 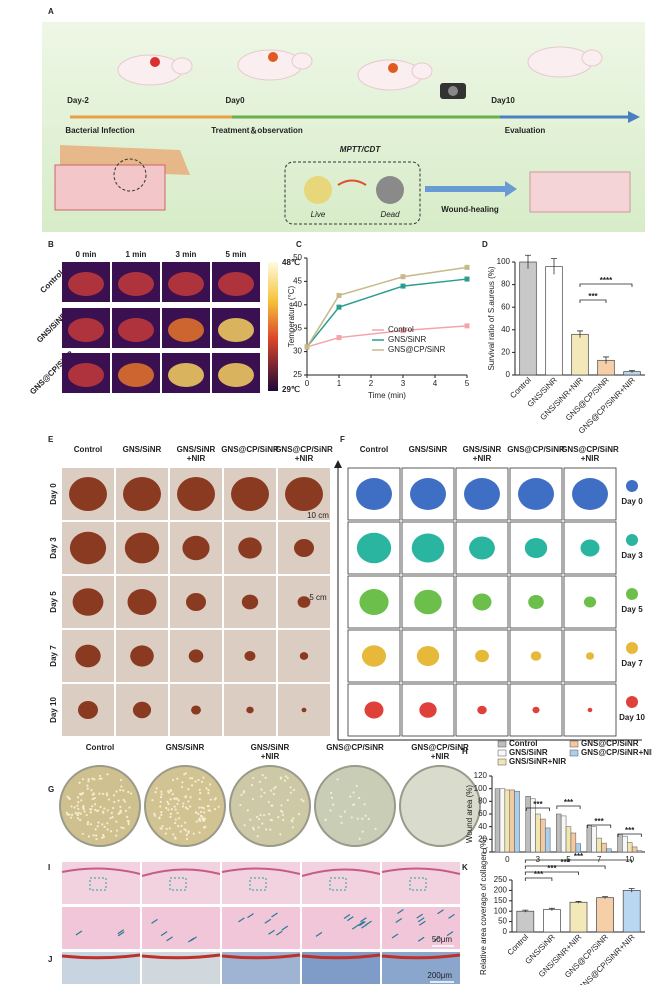 I want to click on significance-label: ***, so click(x=593, y=296).